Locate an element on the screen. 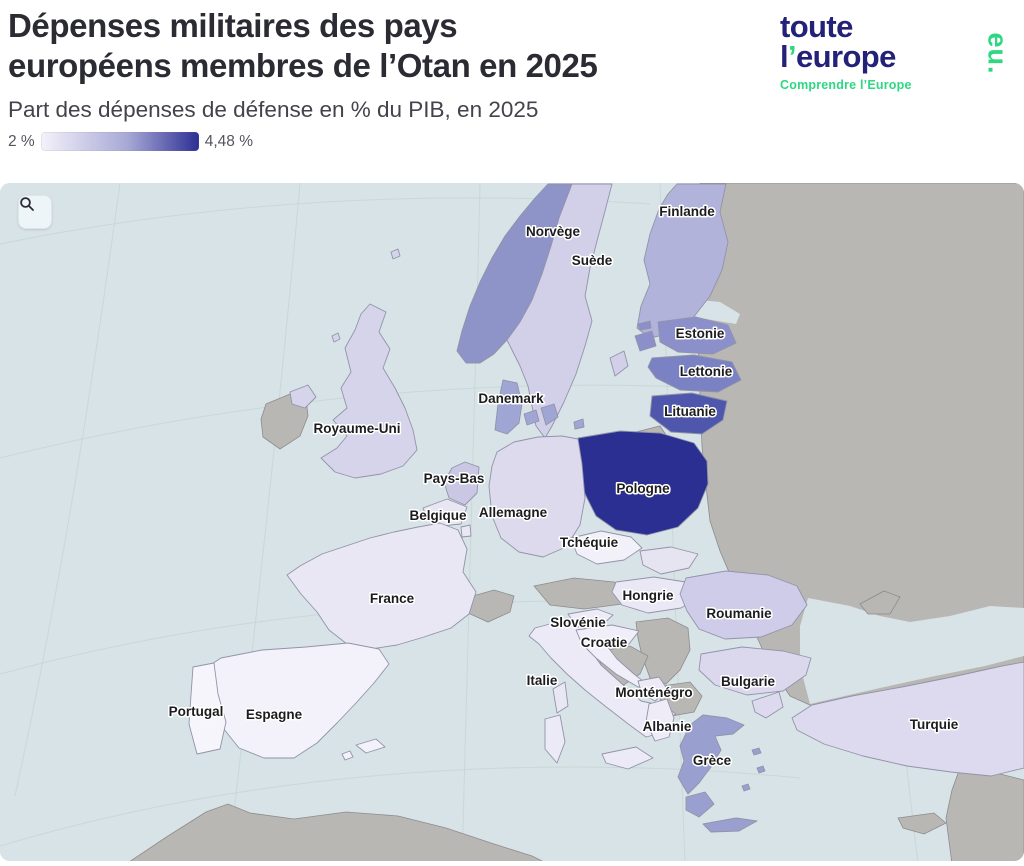 Image resolution: width=1024 pixels, height=866 pixels. label-suede: Suède is located at coordinates (592, 260).